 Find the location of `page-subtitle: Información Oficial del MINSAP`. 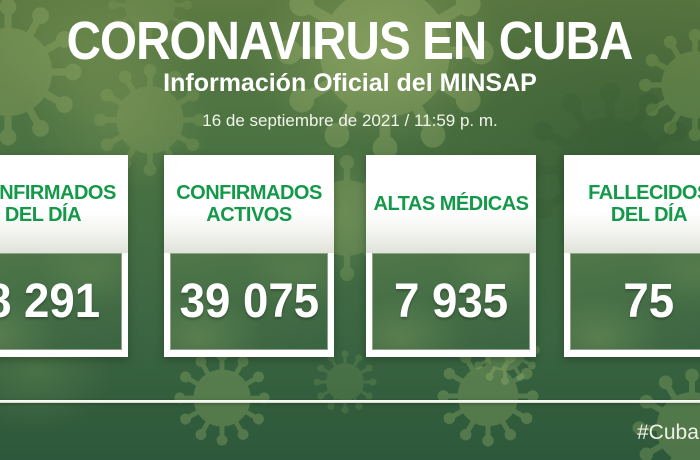

page-subtitle: Información Oficial del MINSAP is located at coordinates (350, 83).